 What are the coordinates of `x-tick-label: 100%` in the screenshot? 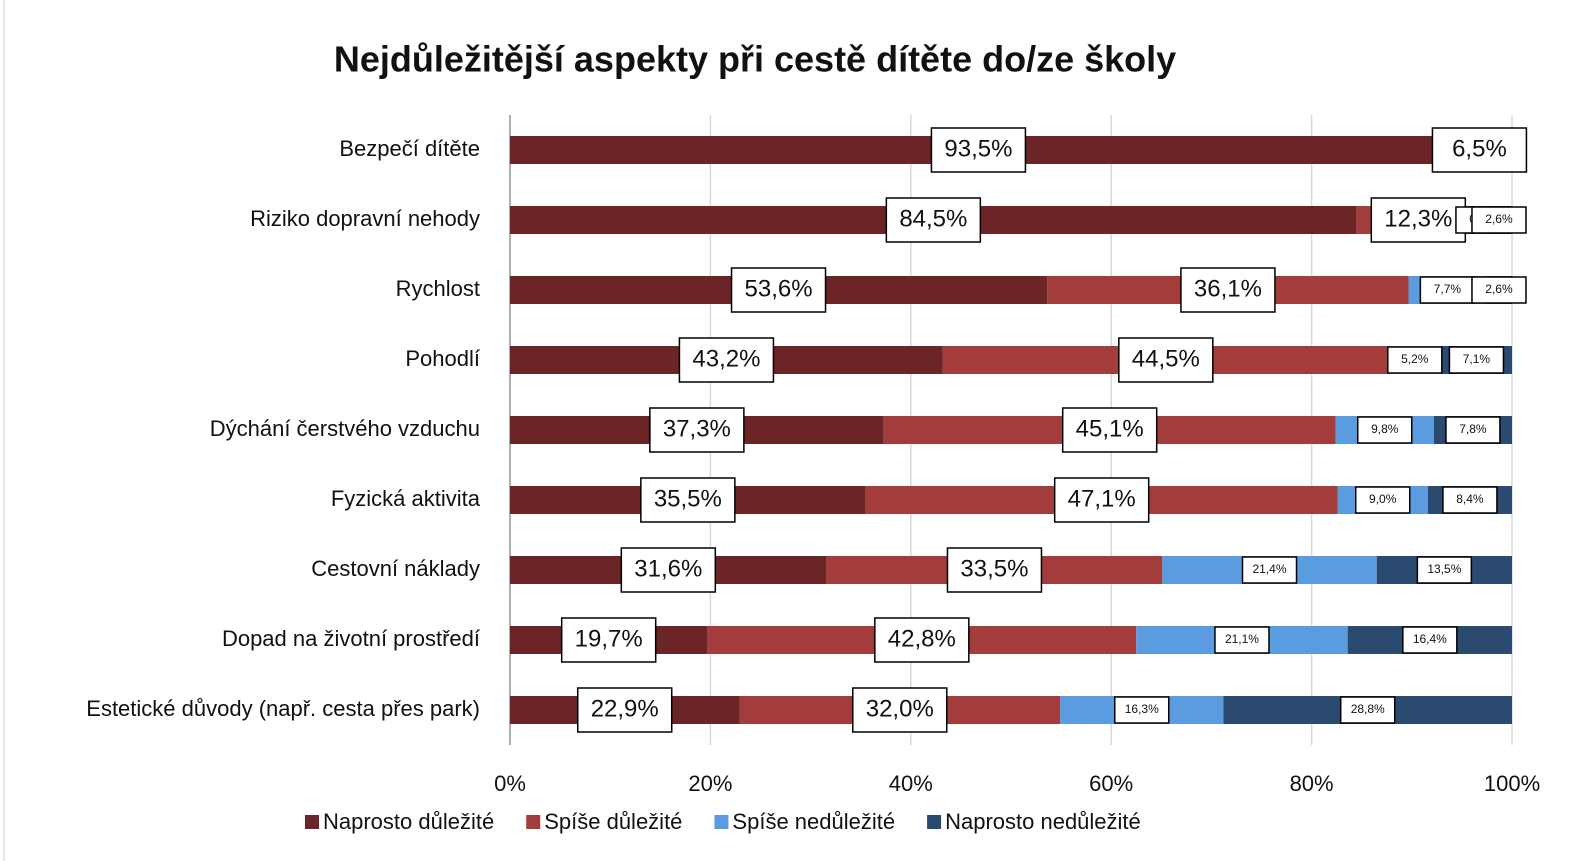 It's located at (1512, 783).